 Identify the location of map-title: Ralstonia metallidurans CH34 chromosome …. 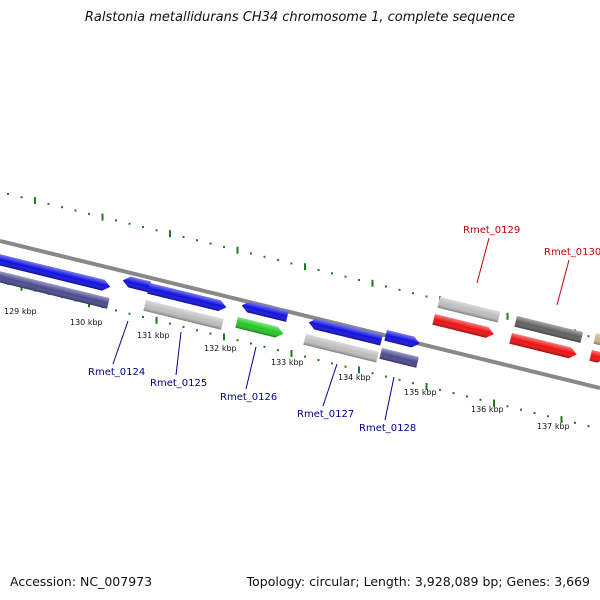
(300, 17).